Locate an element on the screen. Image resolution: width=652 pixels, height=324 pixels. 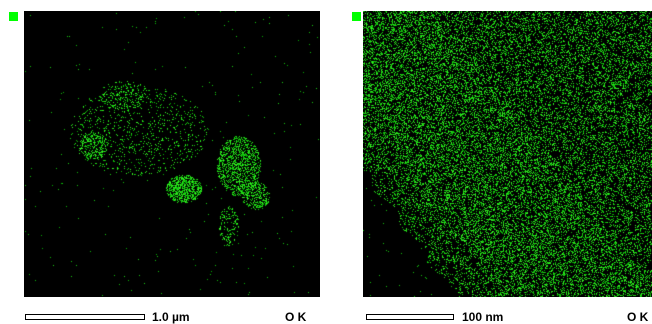
scale-label: 100 nm is located at coordinates (483, 317).